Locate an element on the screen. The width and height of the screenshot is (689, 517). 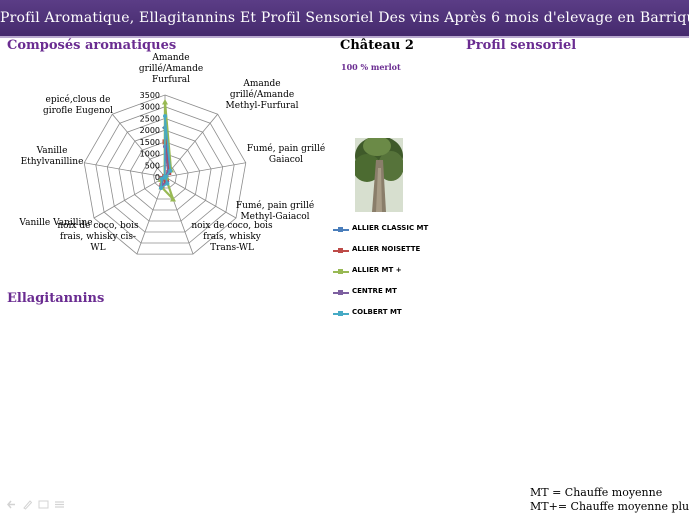
radar-tick-label: 500 is located at coordinates (152, 165).